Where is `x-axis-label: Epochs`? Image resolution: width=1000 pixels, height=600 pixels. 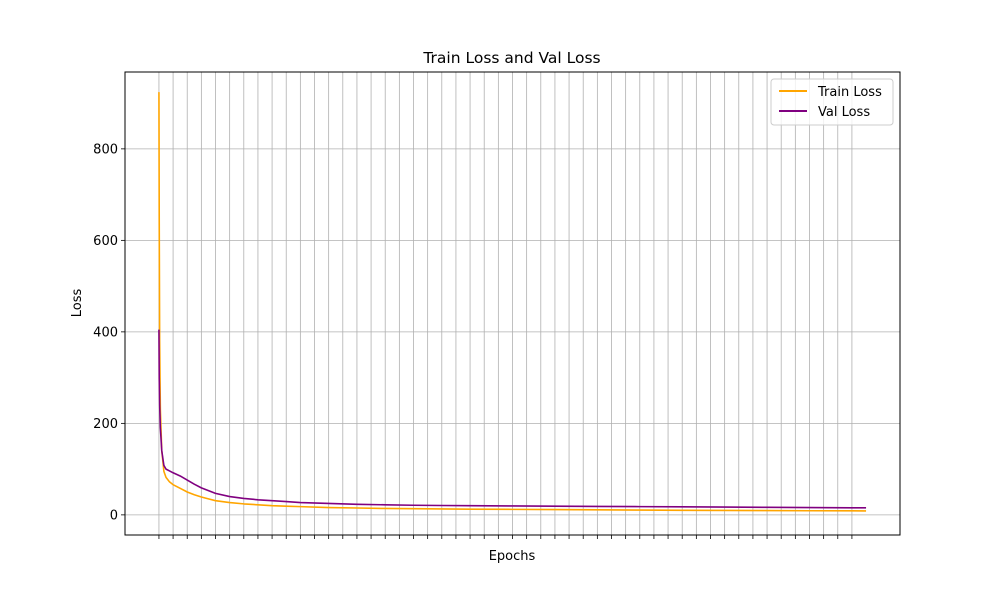 x-axis-label: Epochs is located at coordinates (512, 556).